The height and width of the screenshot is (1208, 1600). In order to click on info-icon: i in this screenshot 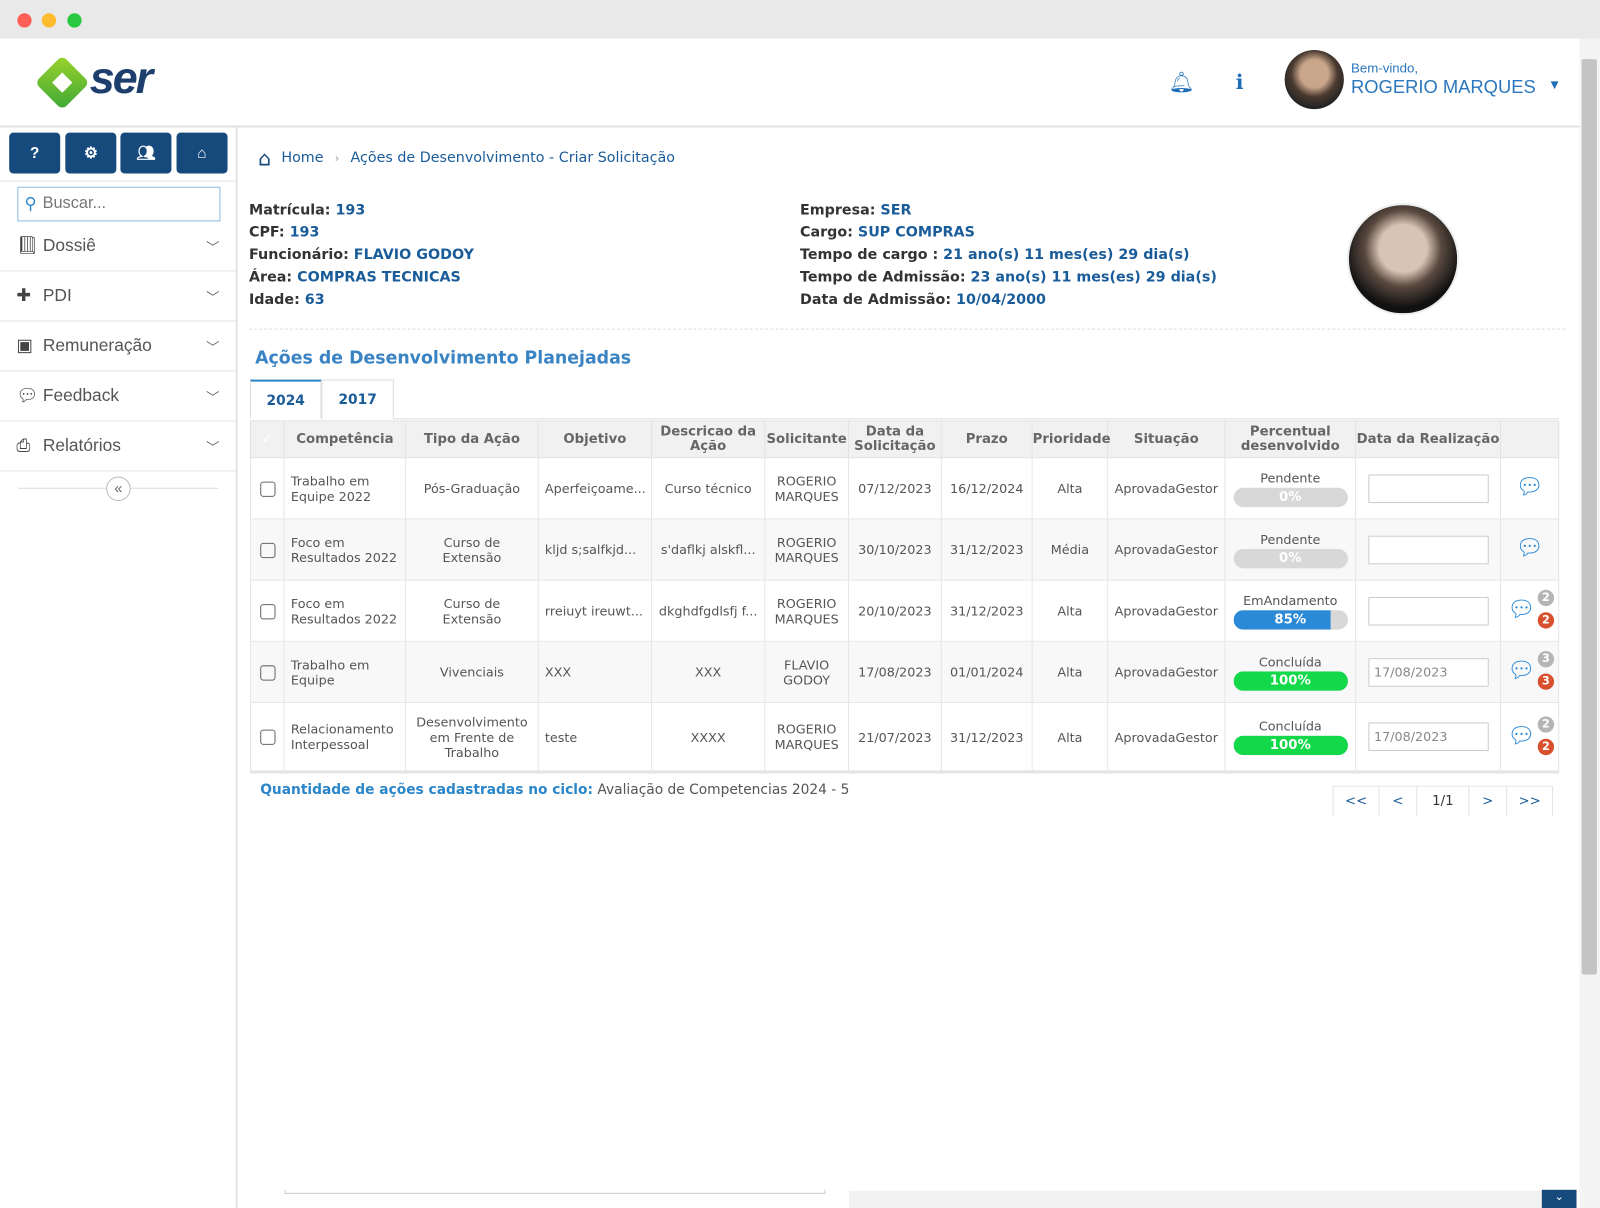, I will do `click(1239, 81)`.